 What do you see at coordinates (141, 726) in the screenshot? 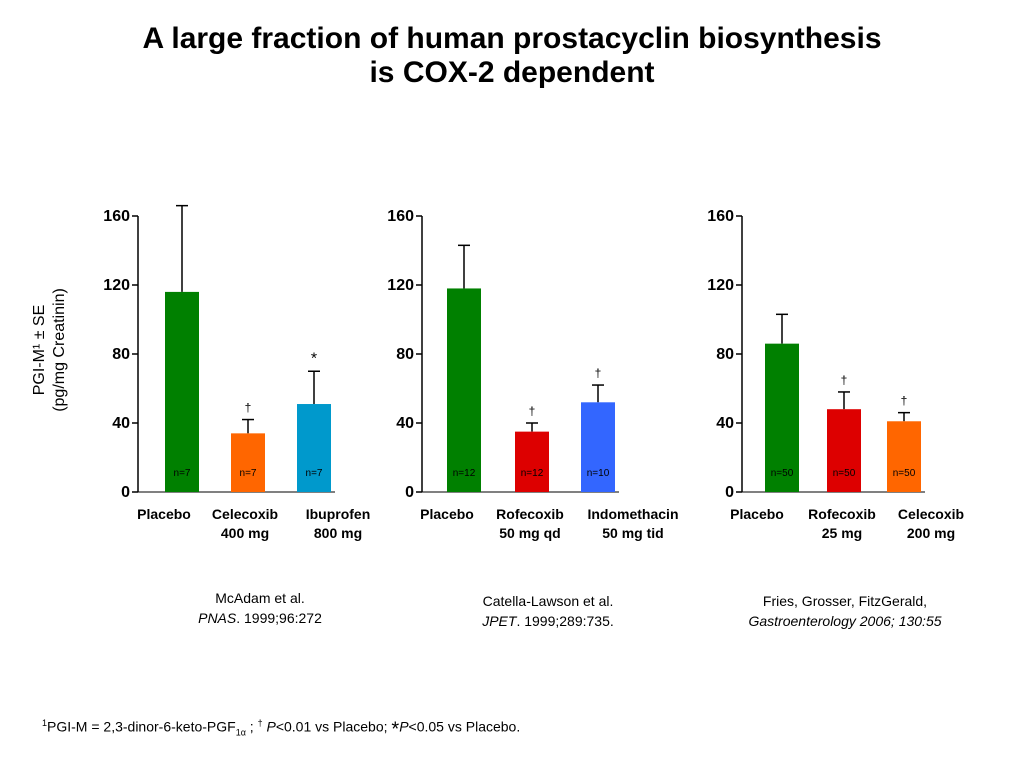
I see `footnote-part-1: PGI-M = 2,3-dinor-6-keto-PGF` at bounding box center [141, 726].